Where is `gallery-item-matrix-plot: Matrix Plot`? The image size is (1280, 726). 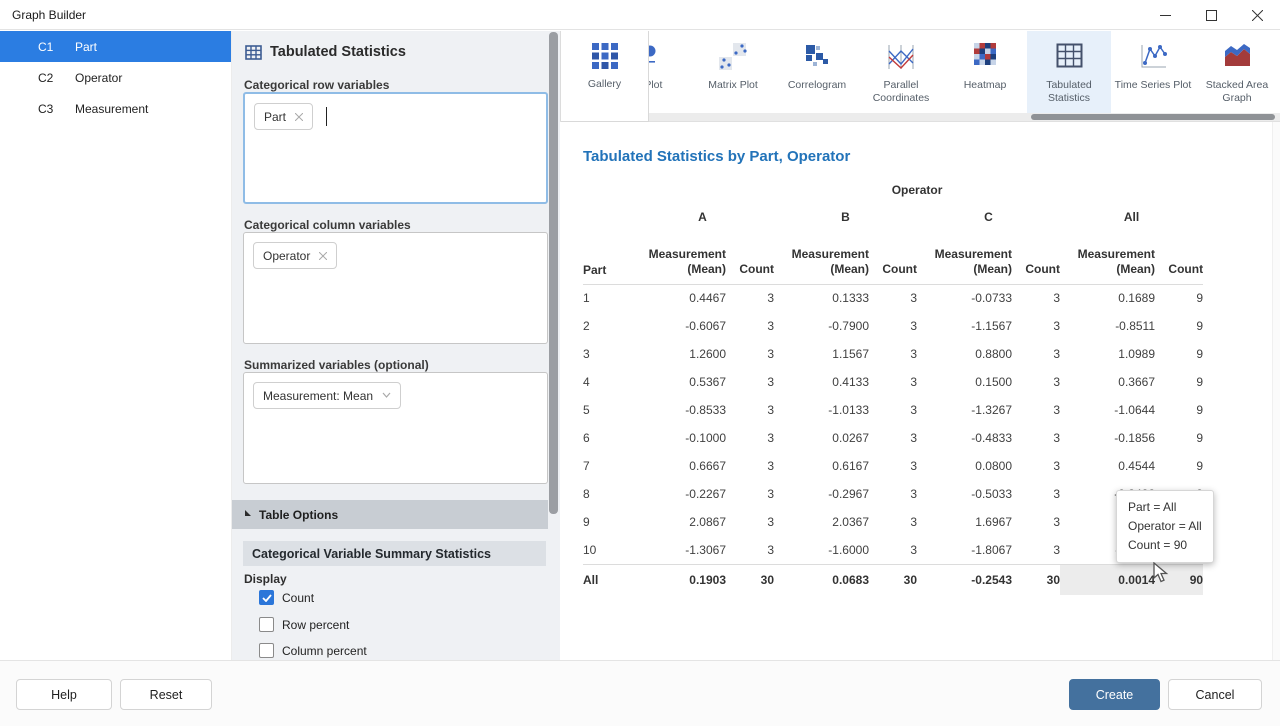
gallery-item-matrix-plot: Matrix Plot is located at coordinates (733, 72).